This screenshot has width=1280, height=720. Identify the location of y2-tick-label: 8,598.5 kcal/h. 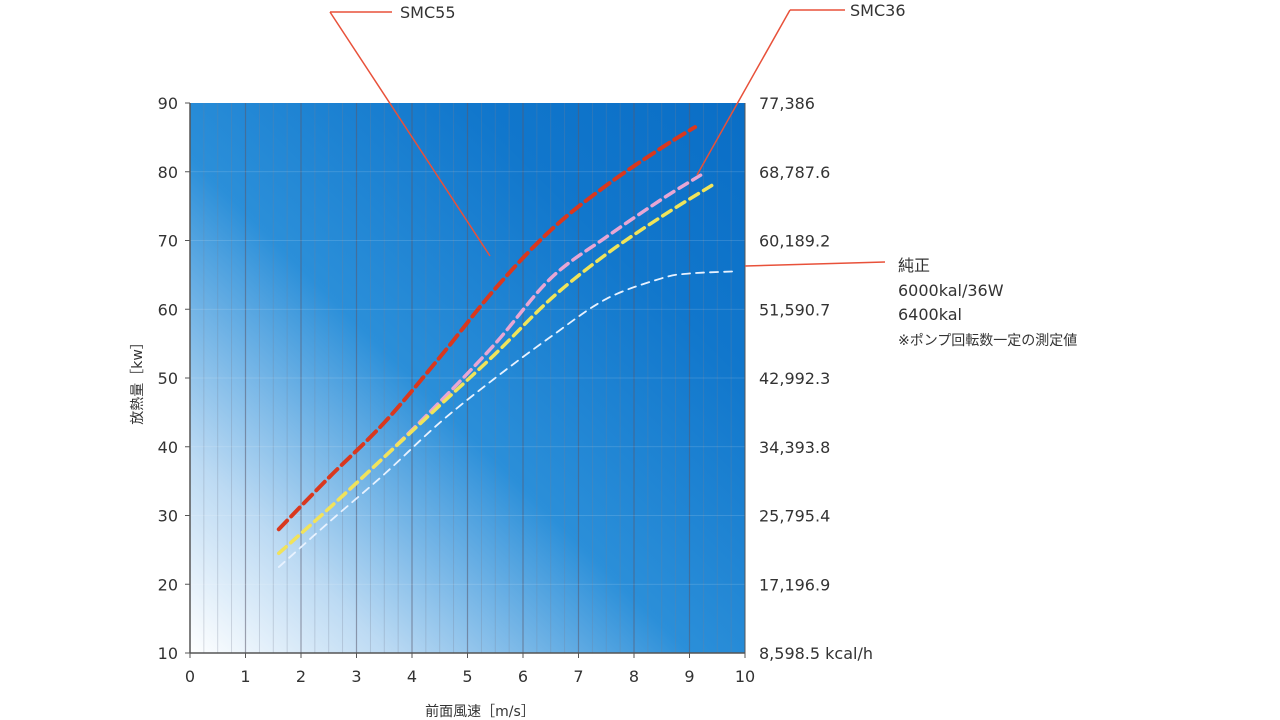
(816, 653).